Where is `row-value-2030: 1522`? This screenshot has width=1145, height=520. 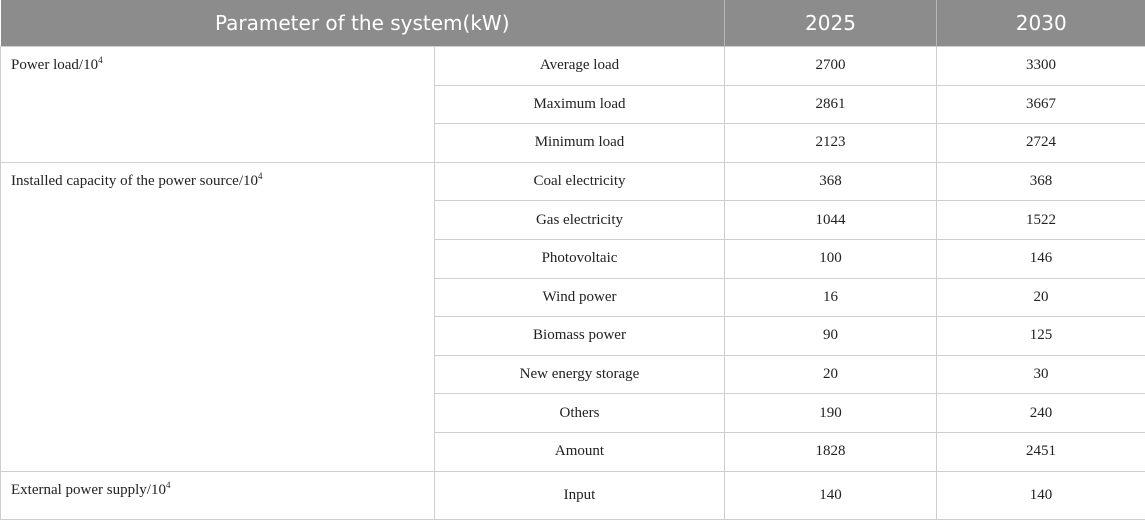
row-value-2030: 1522 is located at coordinates (1041, 220).